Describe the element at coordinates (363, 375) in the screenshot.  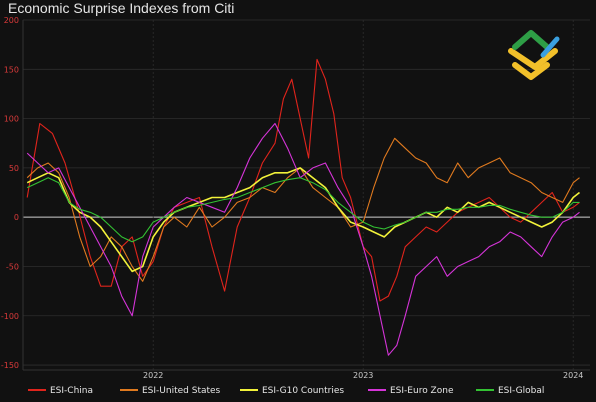
I see `x-tick-label: 2023` at that location.